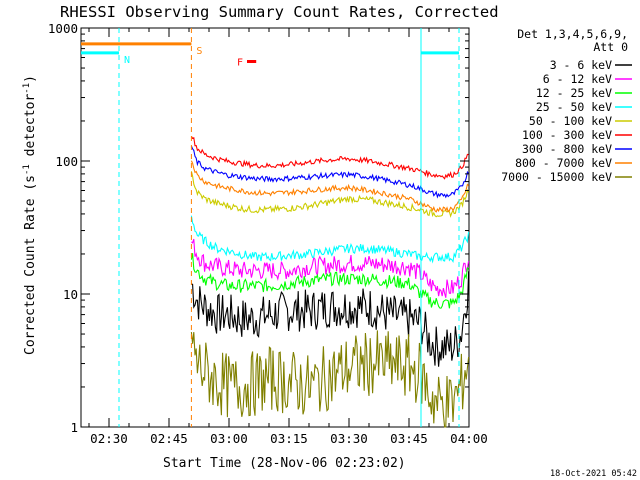 This screenshot has width=640, height=480. I want to click on series-line-6-12-kev, so click(330, 268).